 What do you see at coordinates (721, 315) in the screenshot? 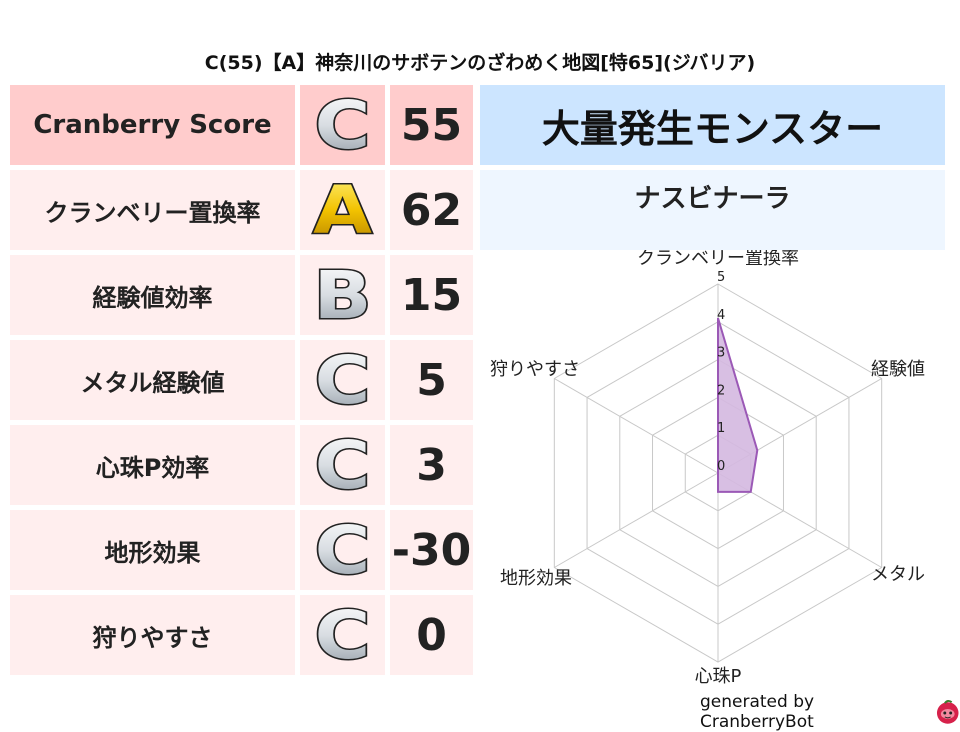
I see `tick-label: 4` at bounding box center [721, 315].